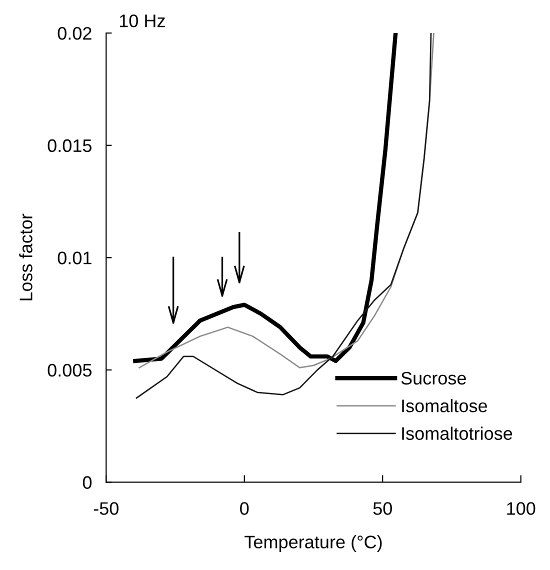  What do you see at coordinates (70, 145) in the screenshot?
I see `y-tick-label: 0.015` at bounding box center [70, 145].